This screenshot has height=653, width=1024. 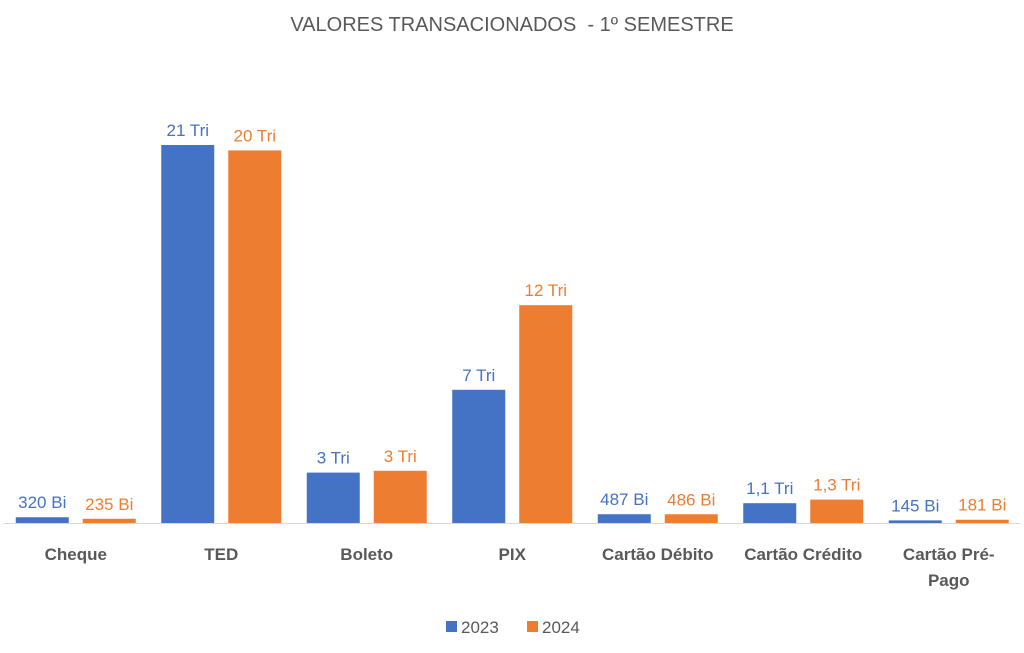 What do you see at coordinates (982, 505) in the screenshot?
I see `data-label: 181 Bi` at bounding box center [982, 505].